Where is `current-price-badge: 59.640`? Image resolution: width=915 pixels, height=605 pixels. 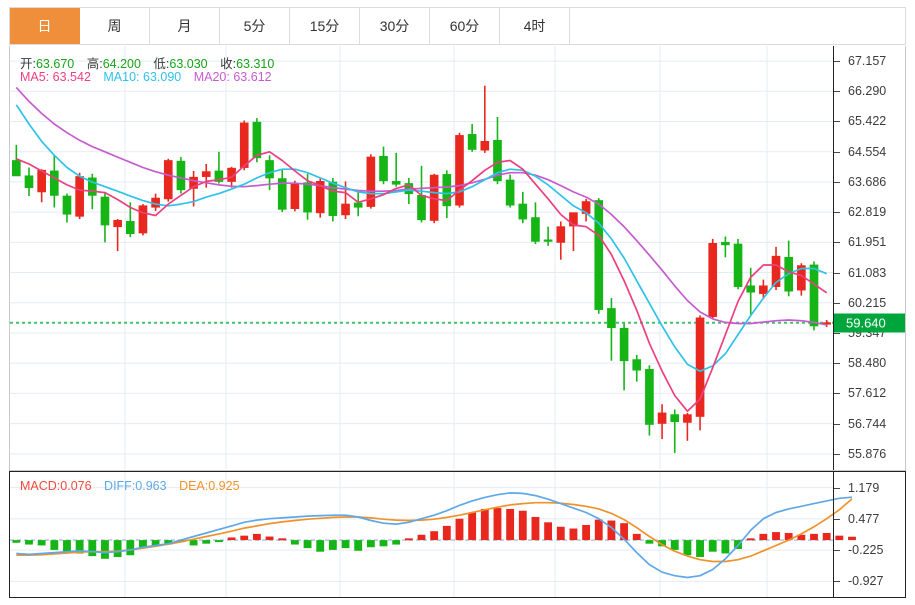
current-price-badge: 59.640 is located at coordinates (869, 323).